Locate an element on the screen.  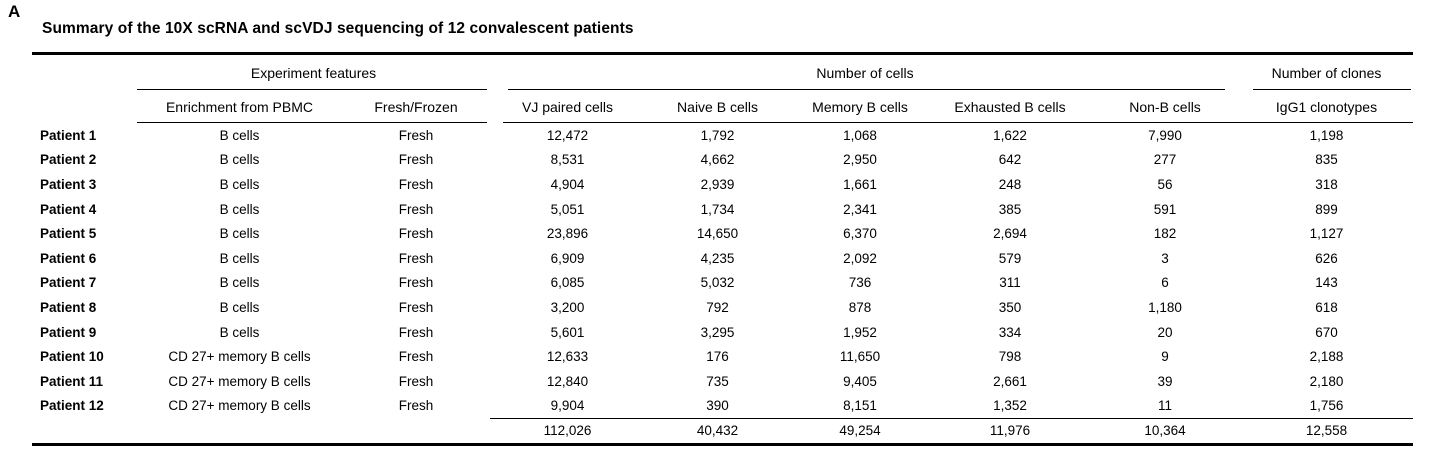
totals-cell: 49,254 is located at coordinates (860, 430).